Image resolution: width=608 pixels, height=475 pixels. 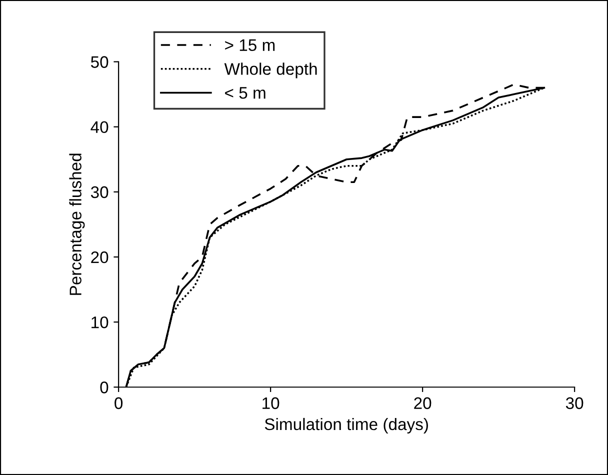 I want to click on y-tick-label: 0, so click(x=104, y=388).